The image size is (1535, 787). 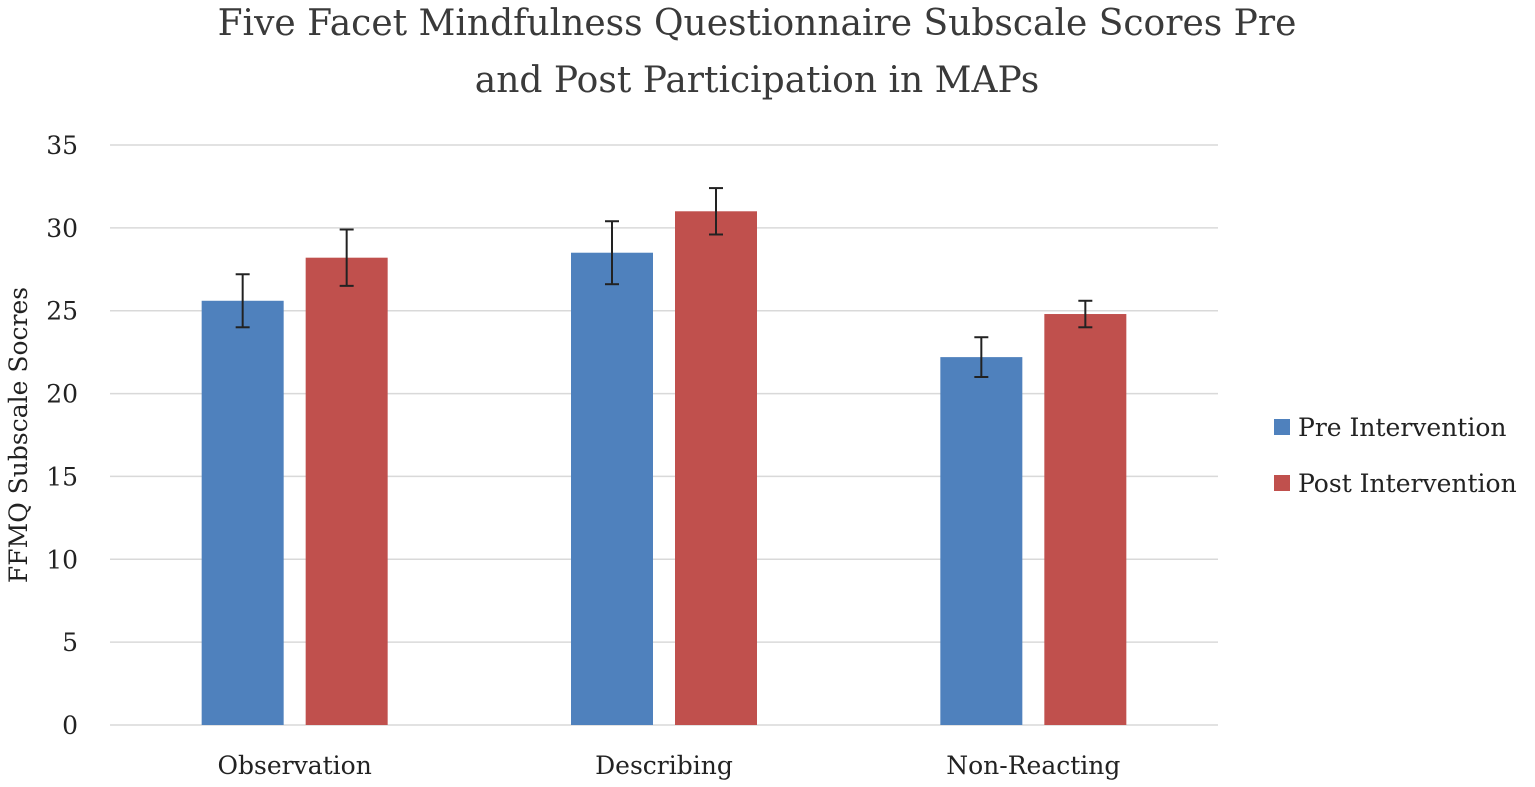 I want to click on bar-observation-post, so click(x=346, y=491).